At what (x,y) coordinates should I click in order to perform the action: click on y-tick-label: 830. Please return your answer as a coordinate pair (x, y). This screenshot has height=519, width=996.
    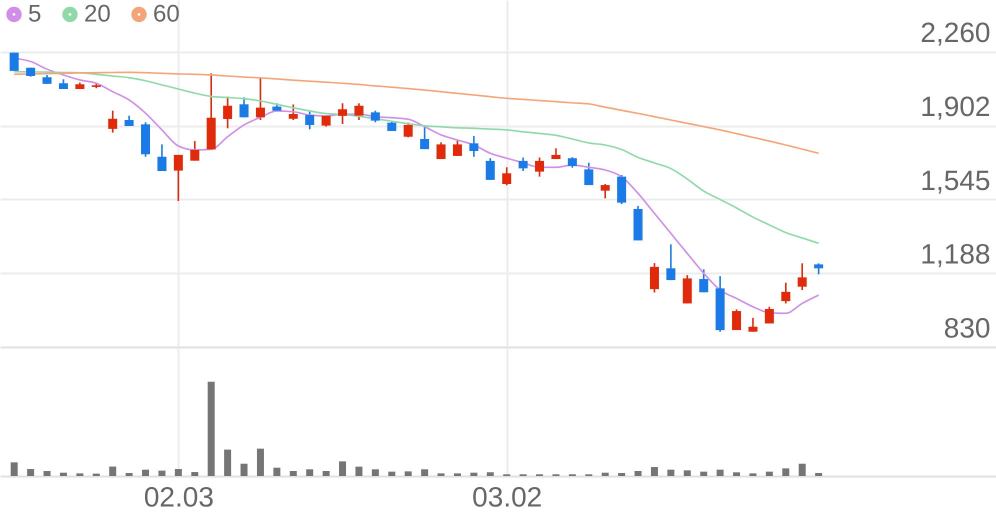
    Looking at the image, I should click on (967, 328).